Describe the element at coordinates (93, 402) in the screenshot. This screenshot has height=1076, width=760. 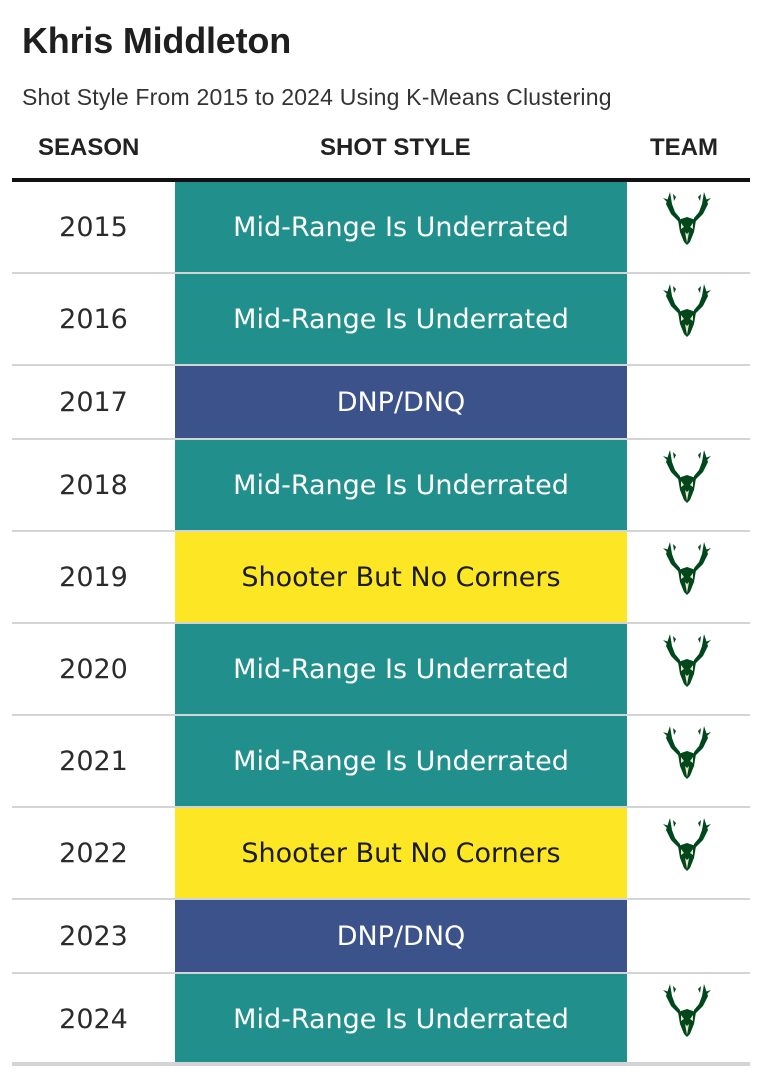
I see `season-cell: 2017` at that location.